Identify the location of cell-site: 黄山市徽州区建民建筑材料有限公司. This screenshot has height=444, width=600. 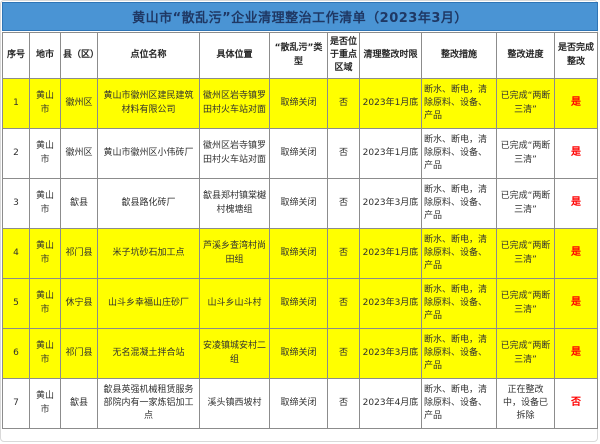
(148, 103).